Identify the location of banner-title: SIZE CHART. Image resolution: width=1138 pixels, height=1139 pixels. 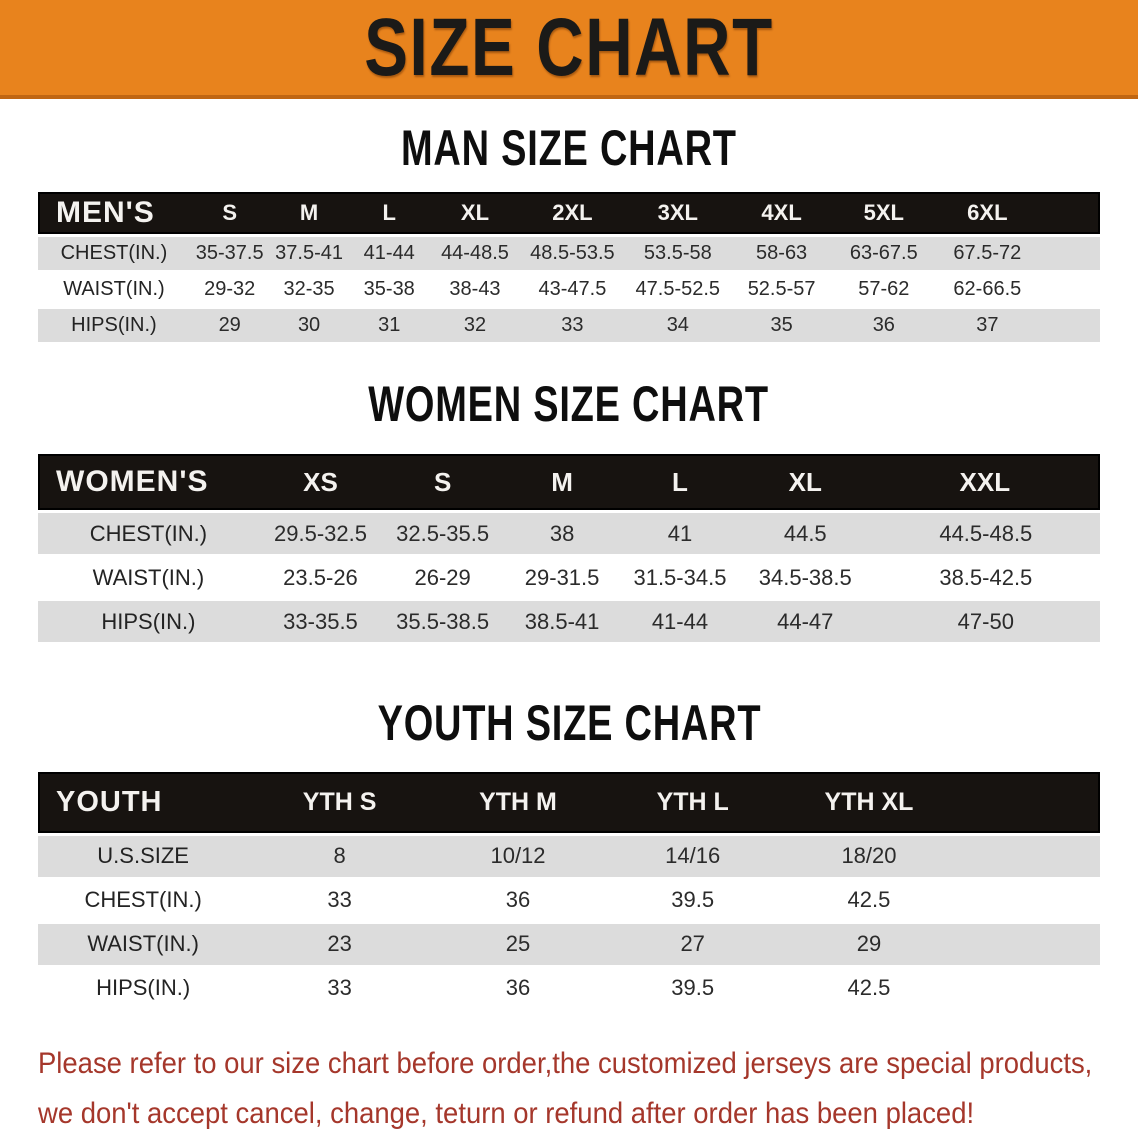
(569, 48).